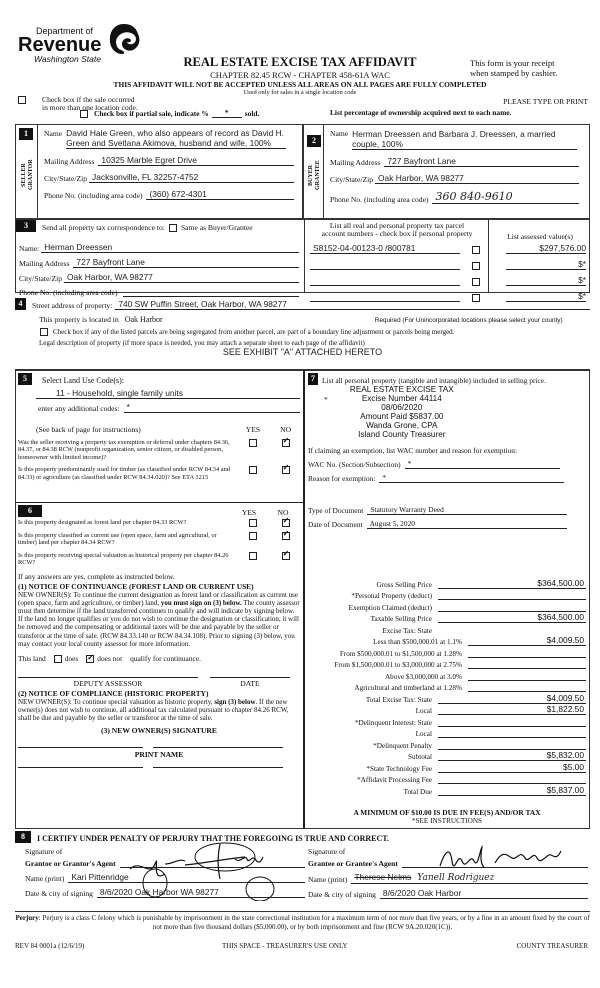 This screenshot has width=600, height=988. What do you see at coordinates (286, 429) in the screenshot?
I see `no-header: NO` at bounding box center [286, 429].